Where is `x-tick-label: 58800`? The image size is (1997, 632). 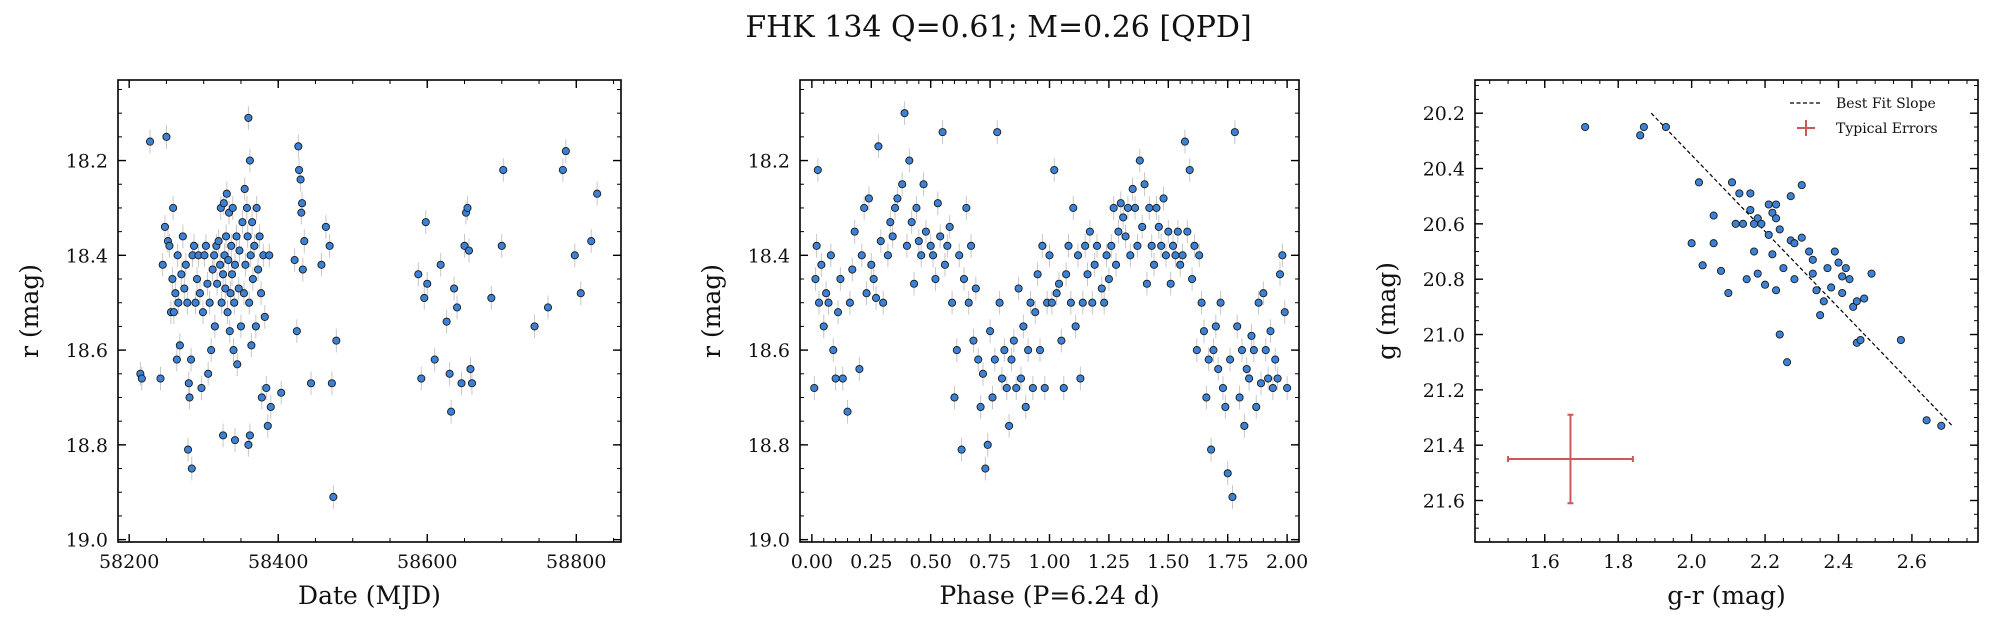 x-tick-label: 58800 is located at coordinates (576, 562).